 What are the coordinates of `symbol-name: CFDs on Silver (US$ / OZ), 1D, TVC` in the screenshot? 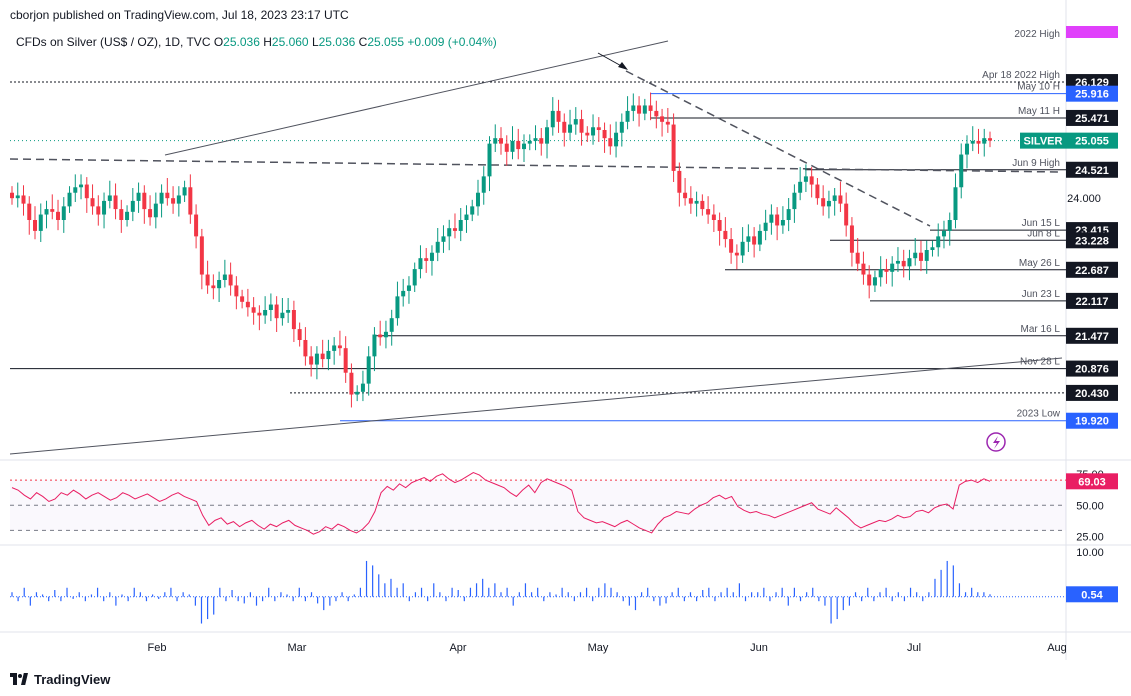 It's located at (113, 42).